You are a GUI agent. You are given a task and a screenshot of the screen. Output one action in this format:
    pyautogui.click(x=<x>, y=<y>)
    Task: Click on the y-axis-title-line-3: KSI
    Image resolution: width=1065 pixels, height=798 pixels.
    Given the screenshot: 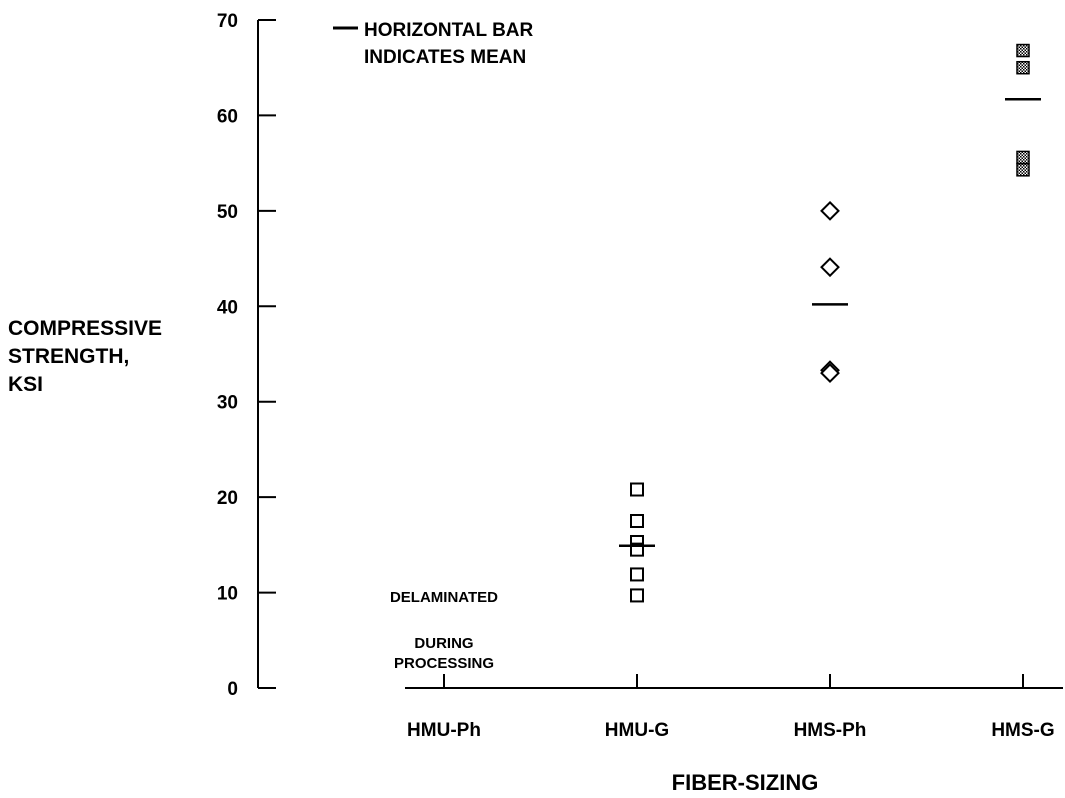 What is the action you would take?
    pyautogui.click(x=25, y=384)
    